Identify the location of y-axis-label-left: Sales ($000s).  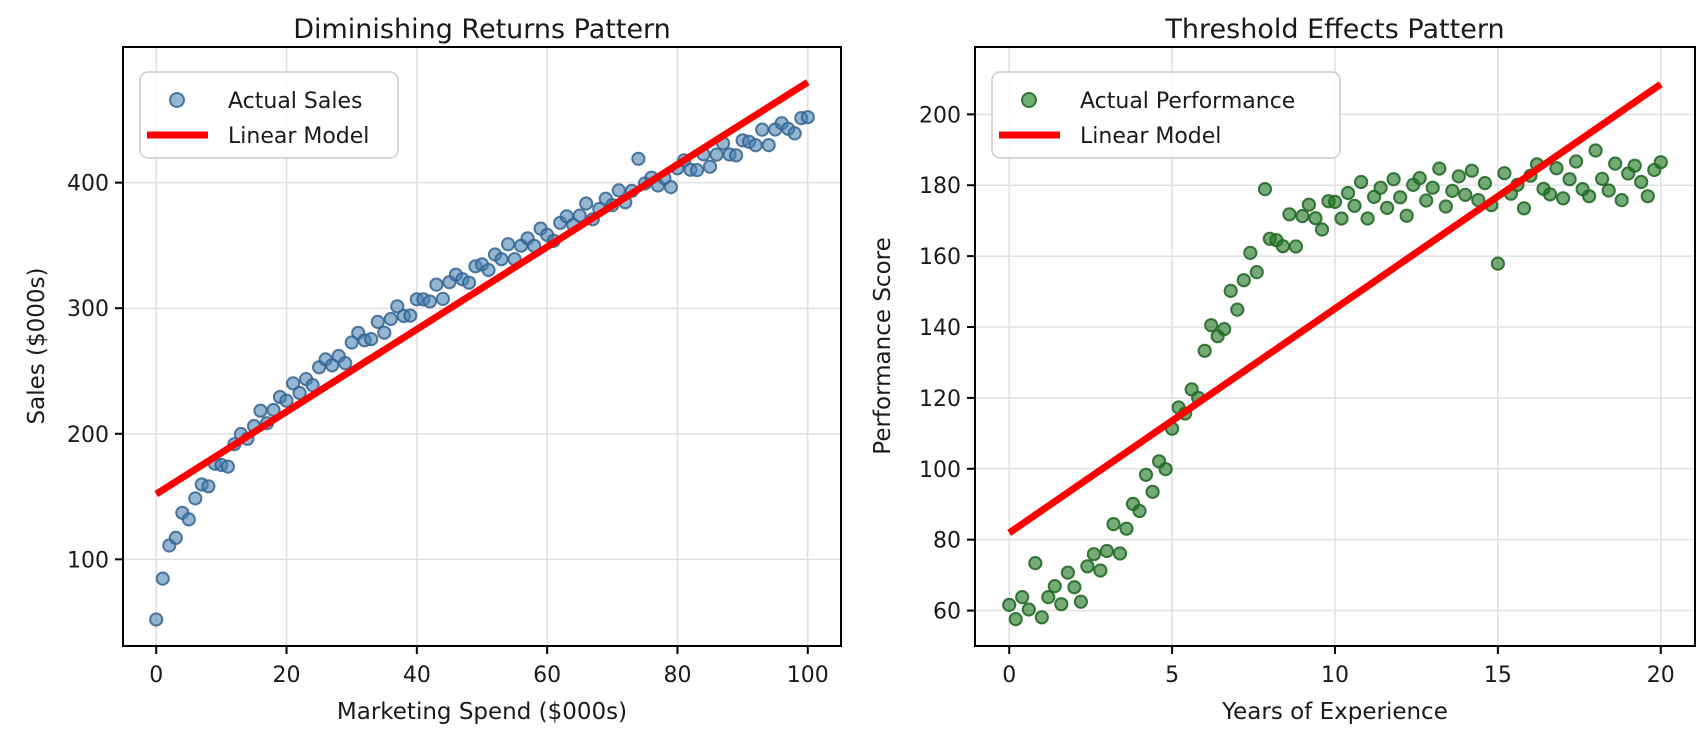
(37, 346).